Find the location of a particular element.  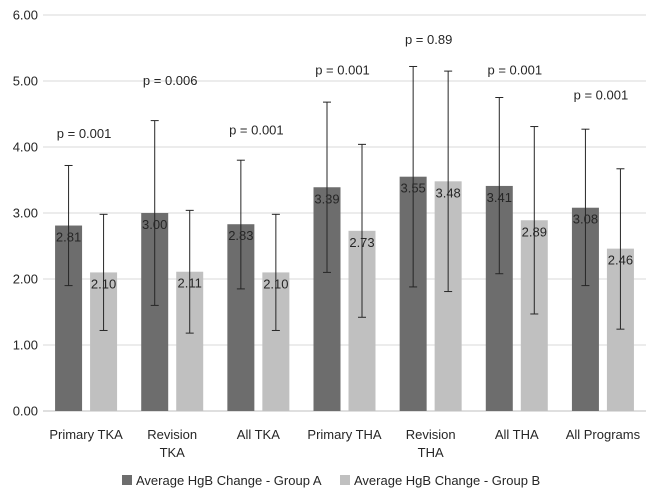

p-value-label: p = 0.89 is located at coordinates (428, 39).